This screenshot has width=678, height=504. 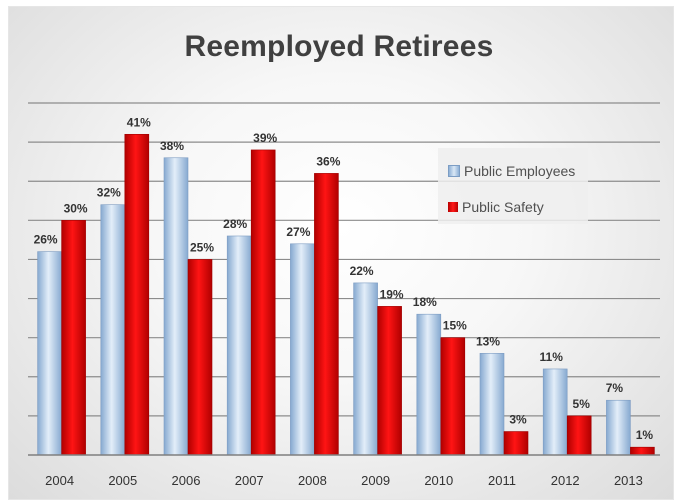 I want to click on data-label-public-safety: 15%, so click(x=455, y=326).